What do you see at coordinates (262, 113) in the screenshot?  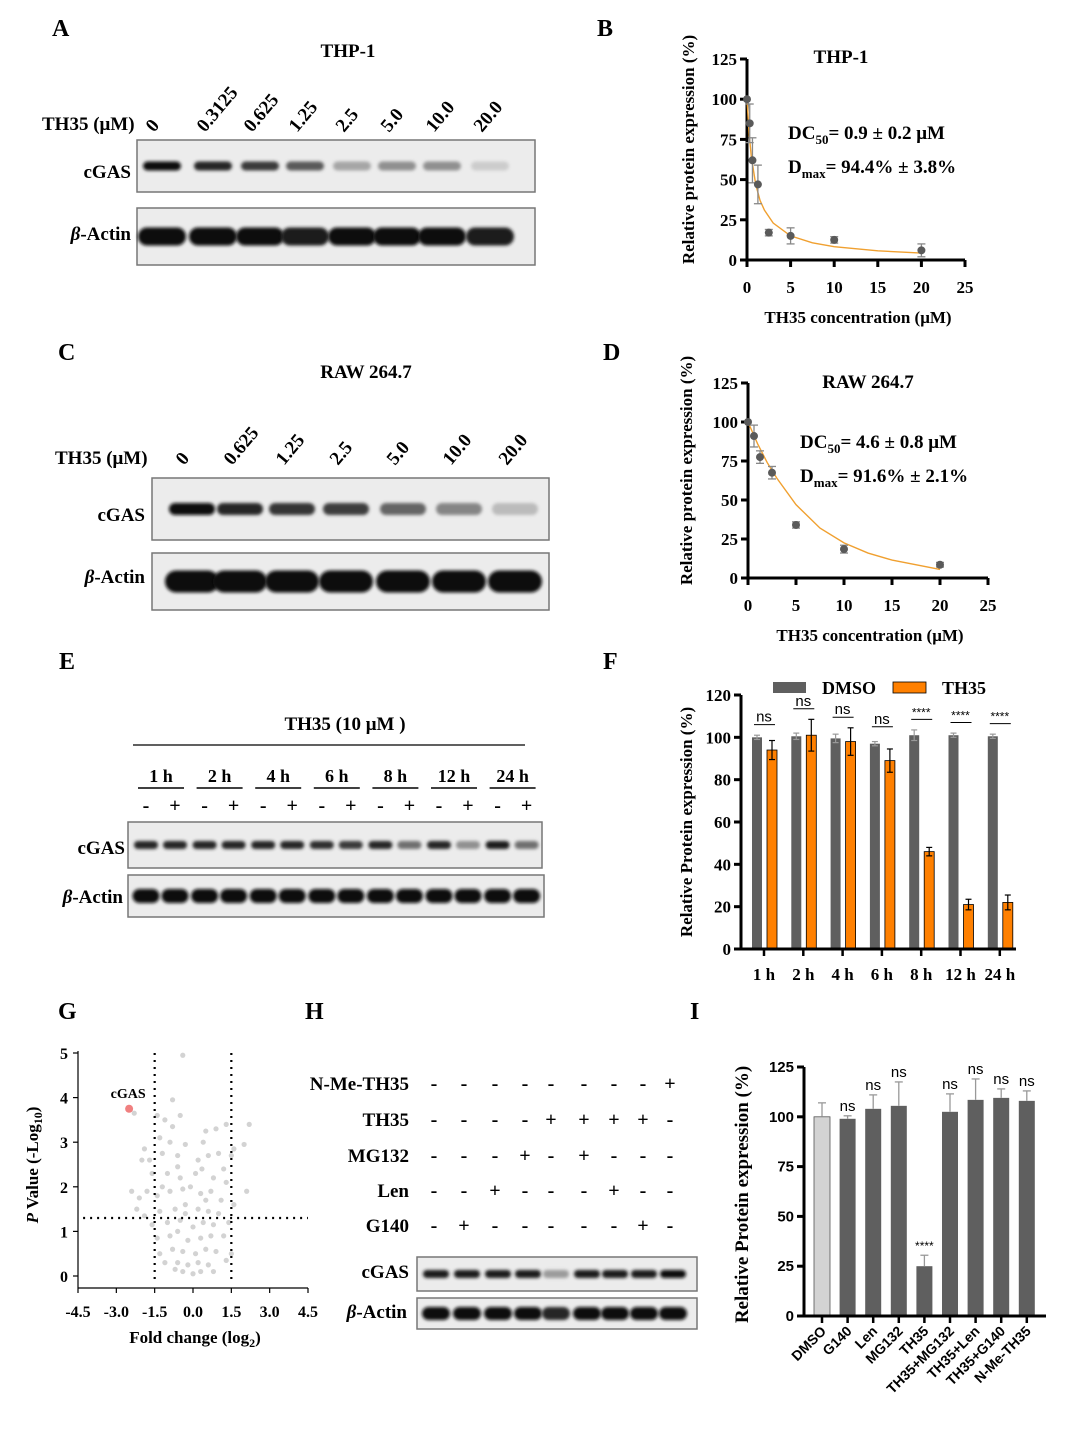 I see `panel-a-lane-label: 0.625` at bounding box center [262, 113].